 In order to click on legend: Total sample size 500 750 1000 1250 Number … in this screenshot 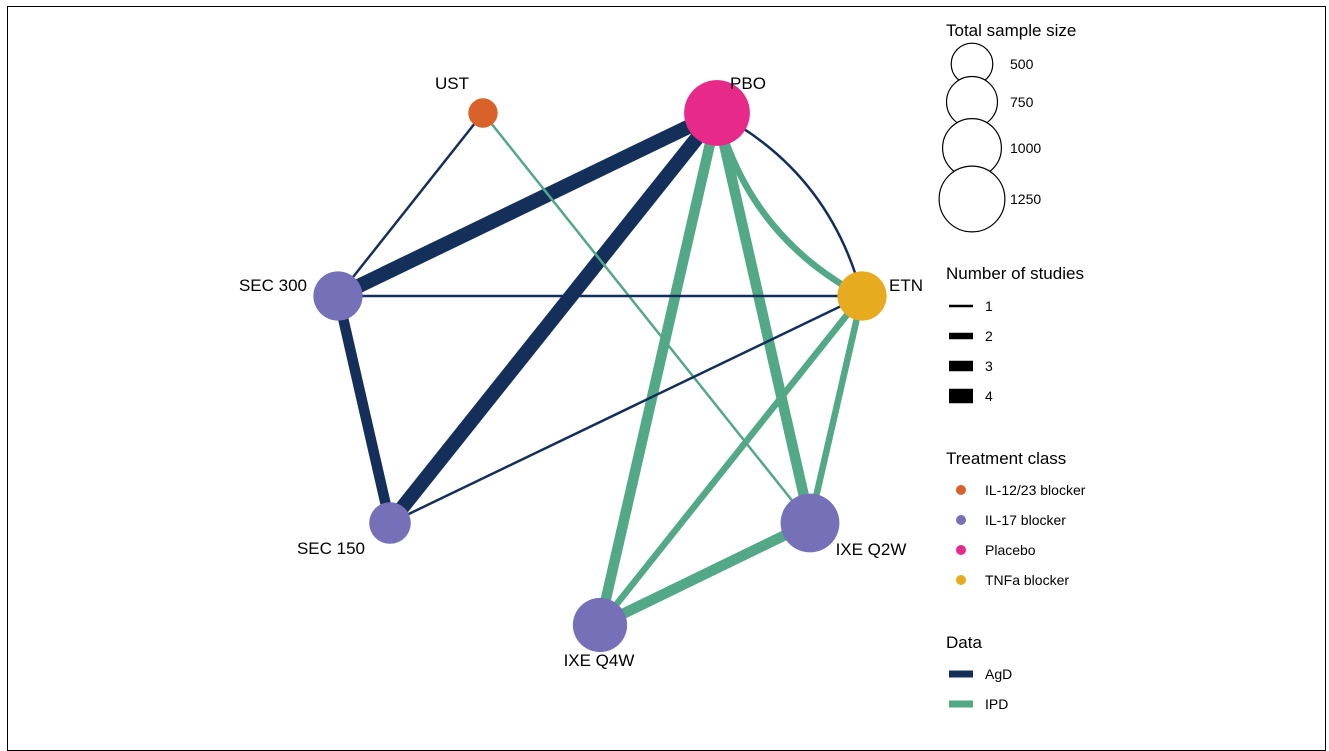, I will do `click(1012, 366)`.